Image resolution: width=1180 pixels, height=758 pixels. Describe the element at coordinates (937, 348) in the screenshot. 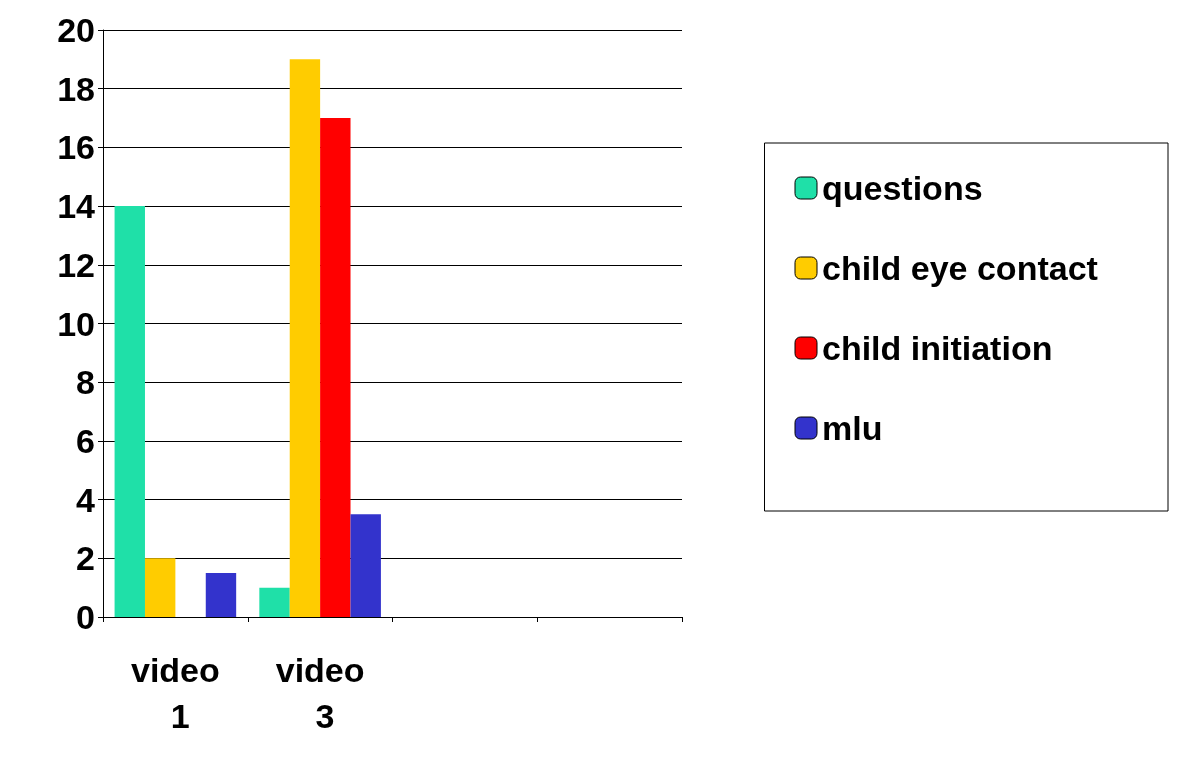

I see `legend-label: child initiation` at that location.